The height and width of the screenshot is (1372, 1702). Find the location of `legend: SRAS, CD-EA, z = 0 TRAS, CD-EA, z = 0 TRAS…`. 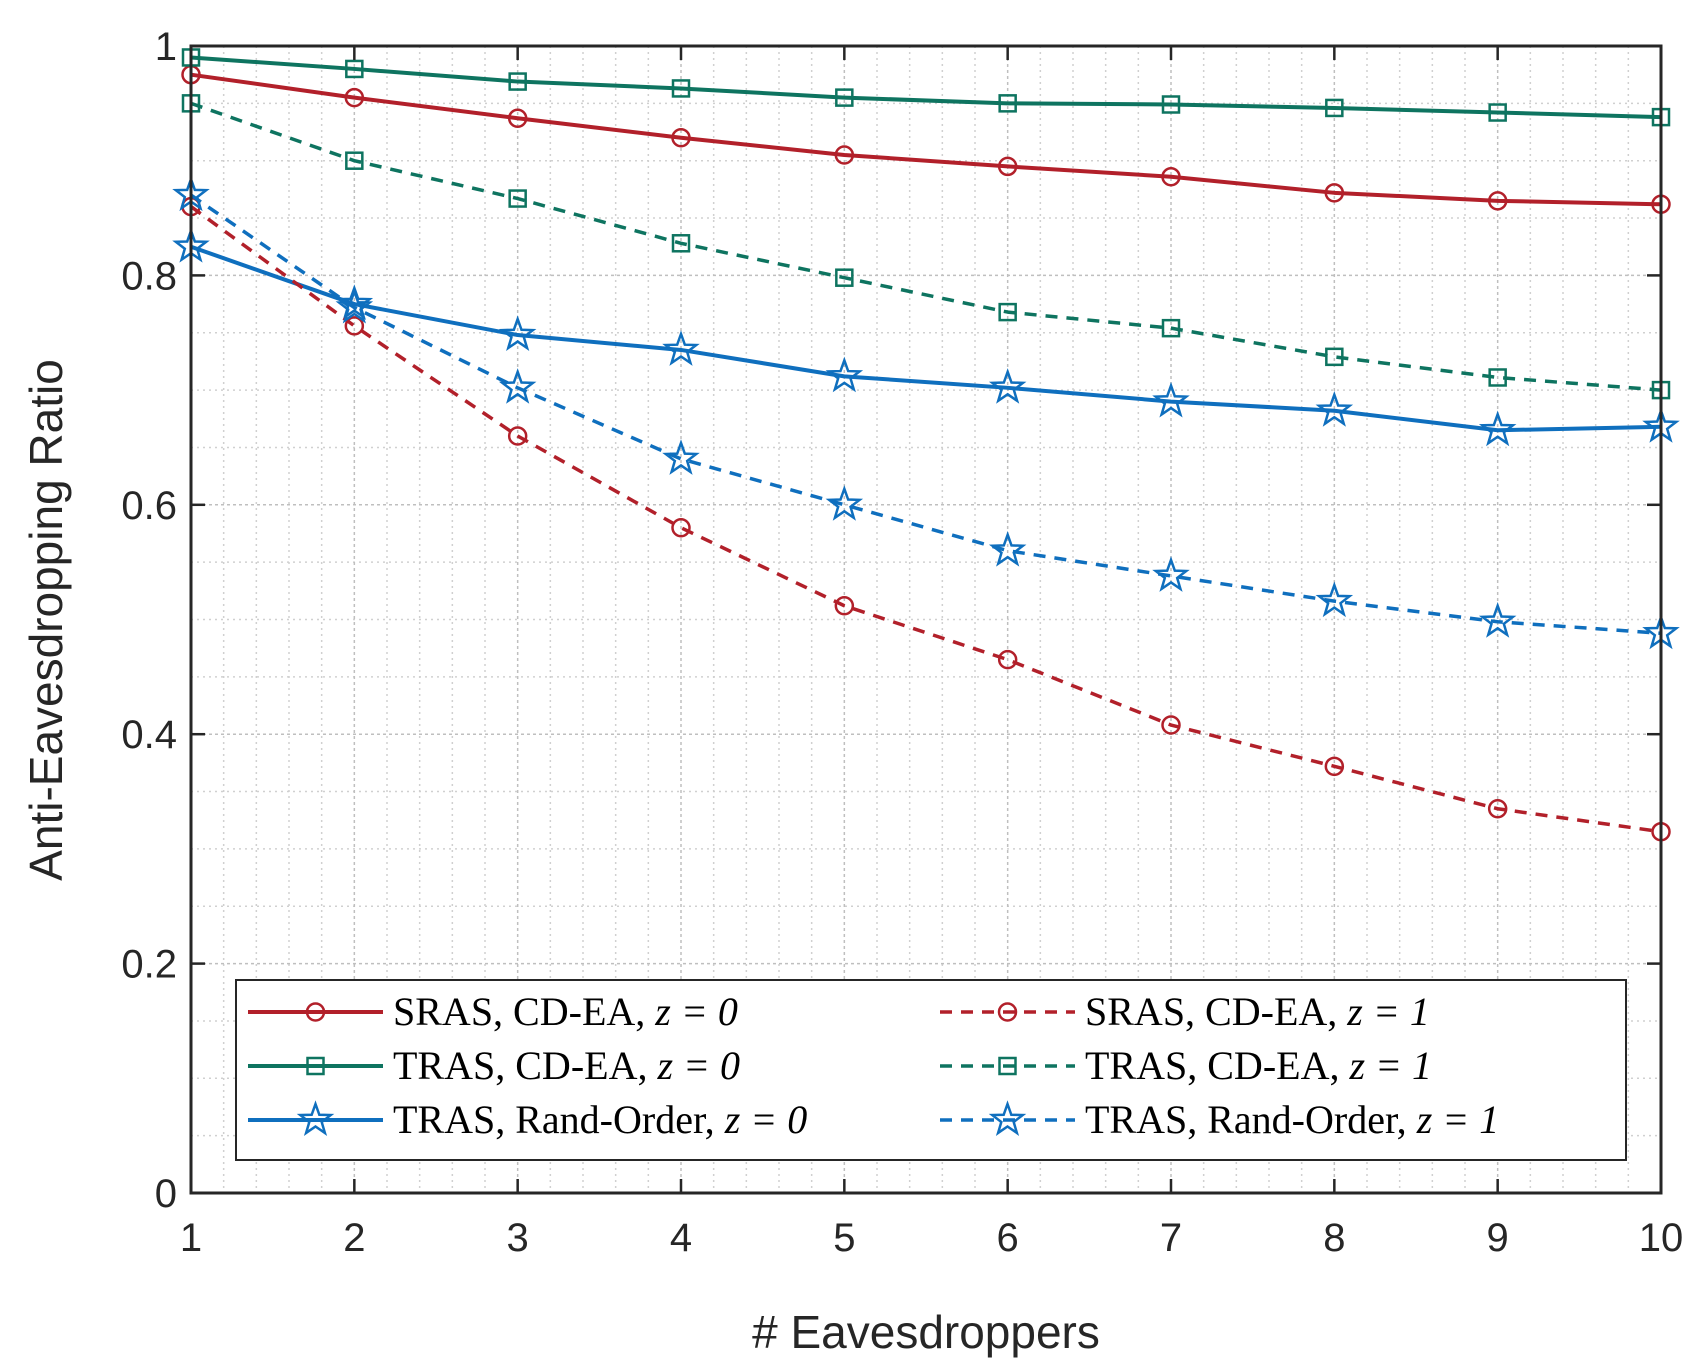

legend: SRAS, CD-EA, z = 0 TRAS, CD-EA, z = 0 TRAS… is located at coordinates (931, 1070).